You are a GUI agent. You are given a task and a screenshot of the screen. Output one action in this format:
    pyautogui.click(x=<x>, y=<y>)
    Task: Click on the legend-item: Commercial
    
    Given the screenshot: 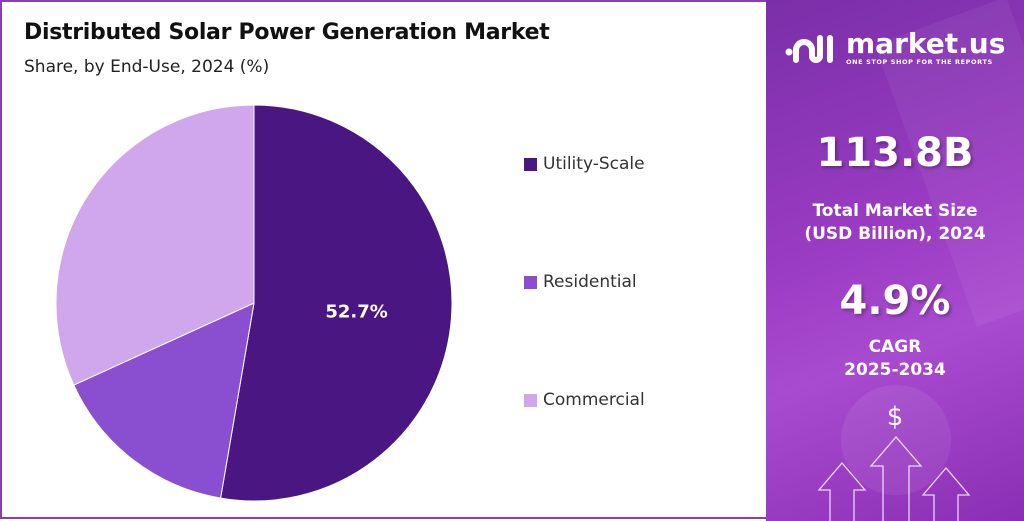 What is the action you would take?
    pyautogui.click(x=584, y=400)
    